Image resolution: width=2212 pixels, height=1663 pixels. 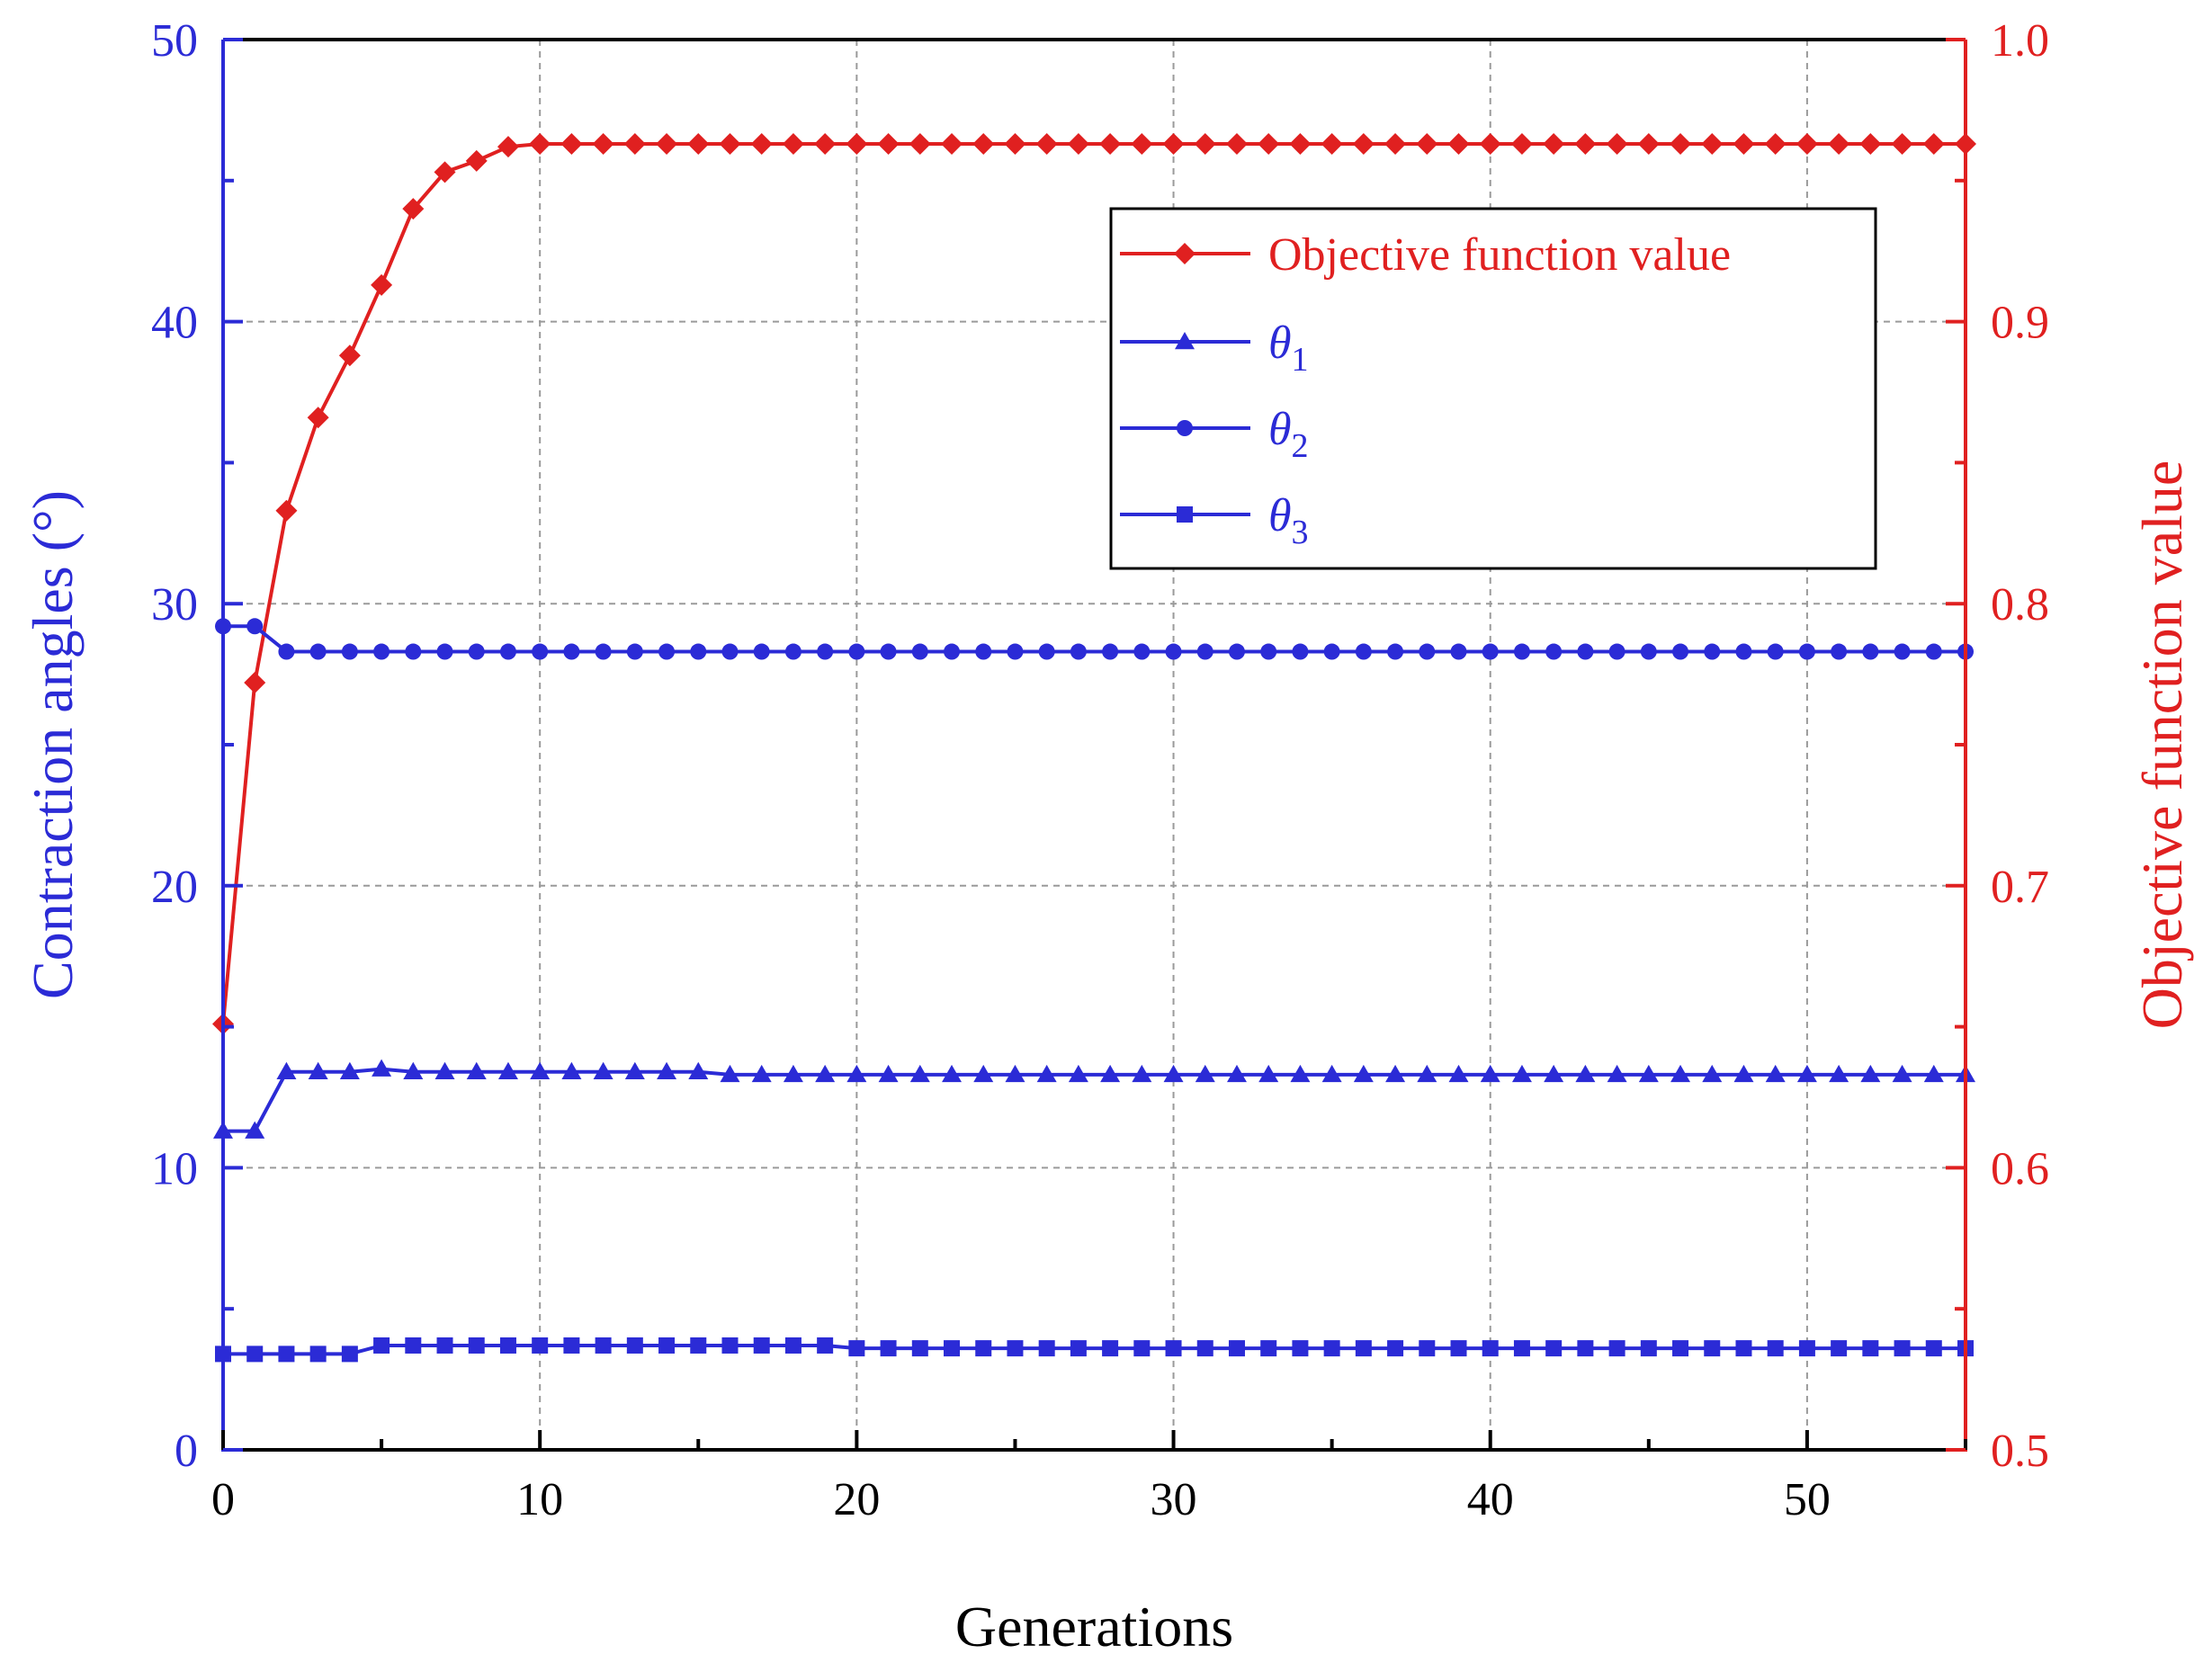 I want to click on legend-label-subscript: 3, so click(x=1300, y=532).